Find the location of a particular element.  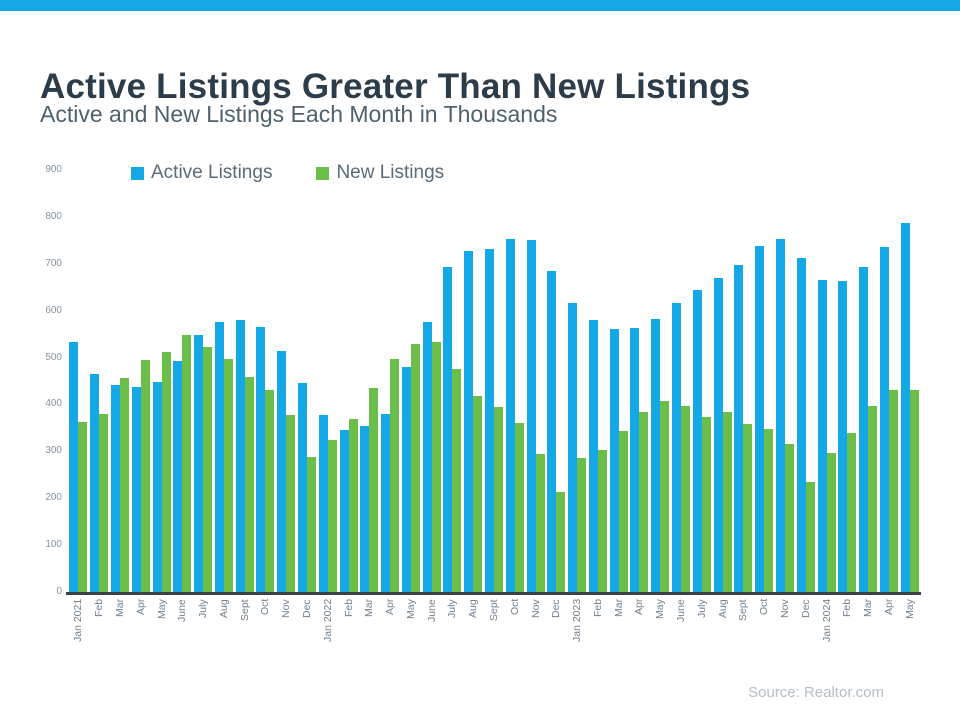

x-axis-label: June is located at coordinates (182, 610).